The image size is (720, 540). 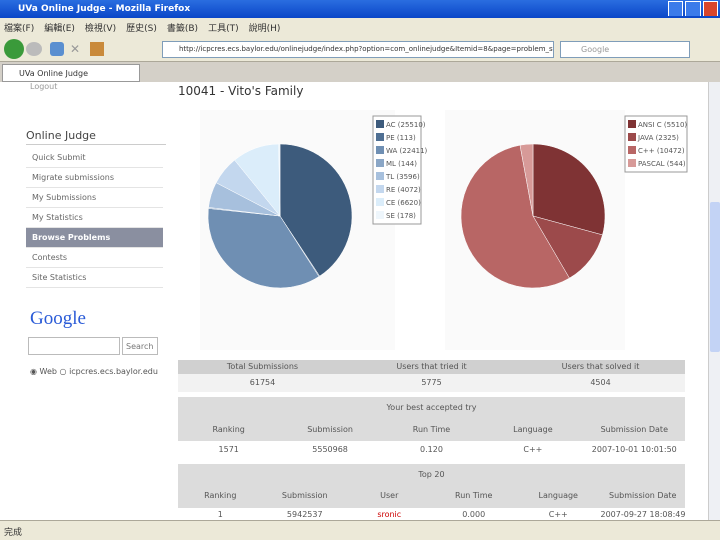 I want to click on home-button, so click(x=97, y=49).